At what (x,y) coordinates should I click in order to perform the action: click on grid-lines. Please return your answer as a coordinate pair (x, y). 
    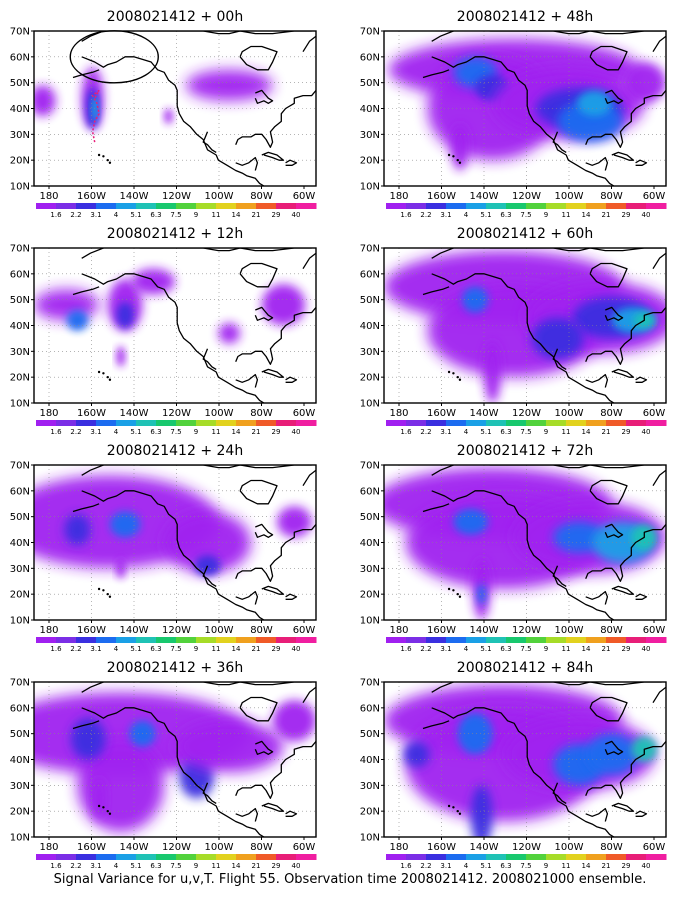
    Looking at the image, I should click on (525, 759).